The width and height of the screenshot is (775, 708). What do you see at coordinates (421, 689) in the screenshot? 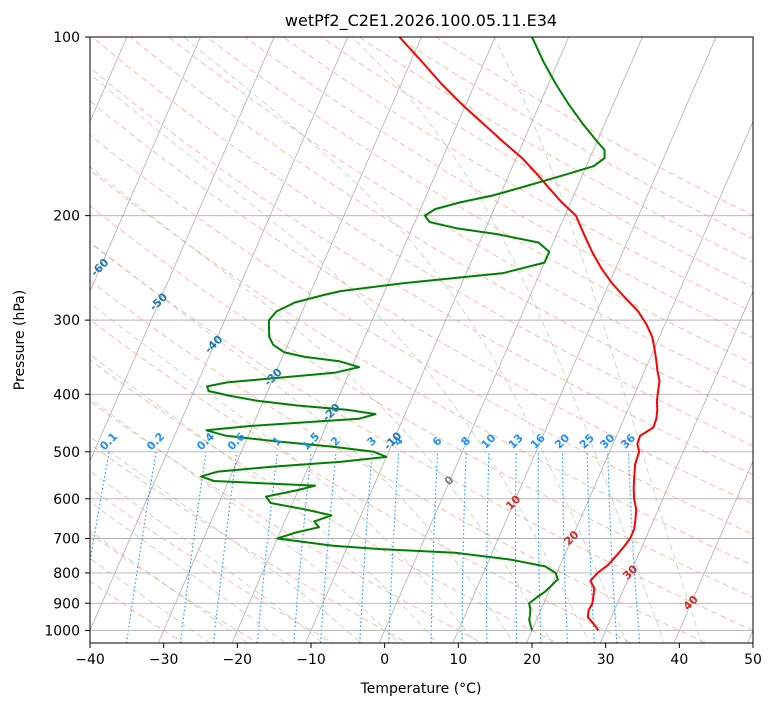
I see `x-axis-title: Temperature (°C)` at bounding box center [421, 689].